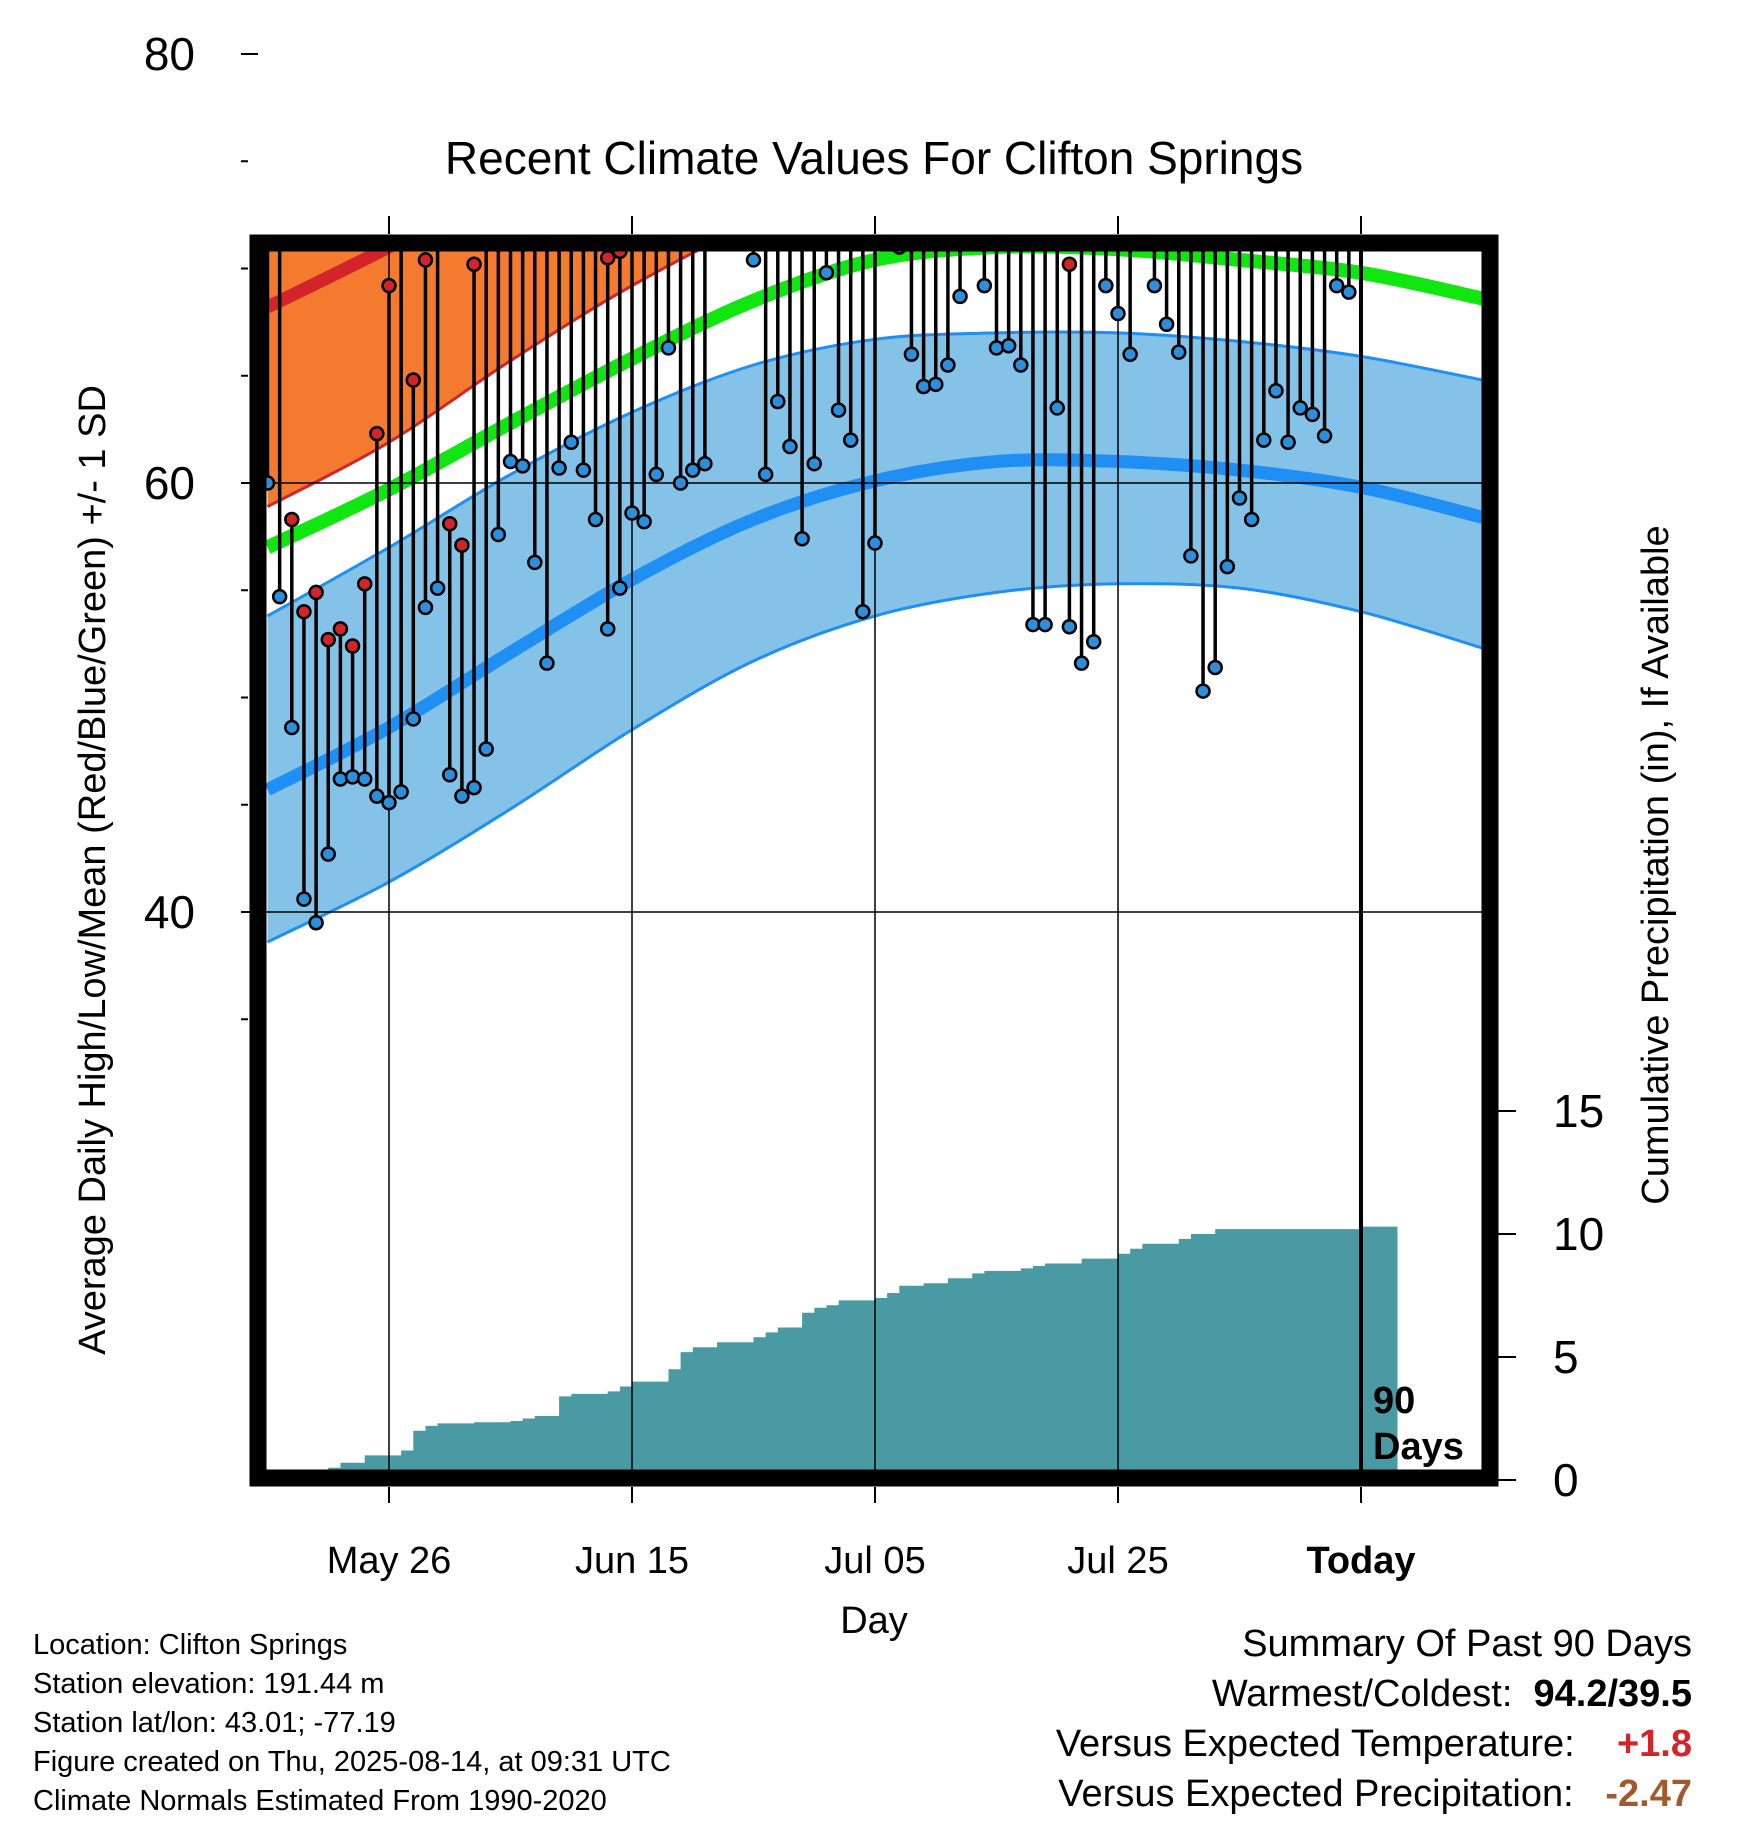 This screenshot has width=1748, height=1828. Describe the element at coordinates (1375, 1794) in the screenshot. I see `summary-precipitation: Versus Expected Precipitation: -2.47` at that location.